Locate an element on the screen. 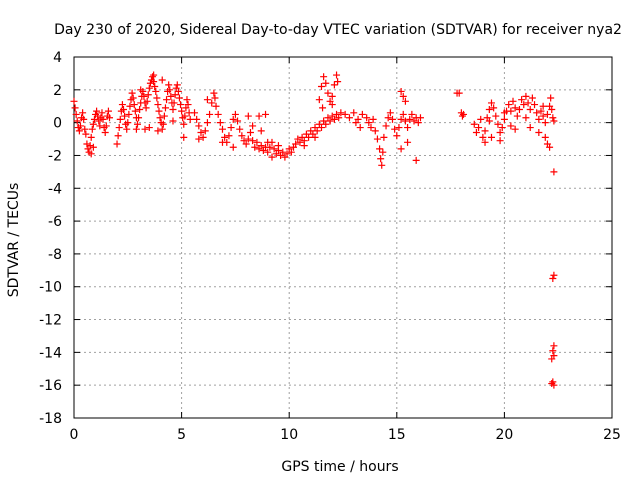 The width and height of the screenshot is (640, 480). y-tick-label: -10 is located at coordinates (50, 288).